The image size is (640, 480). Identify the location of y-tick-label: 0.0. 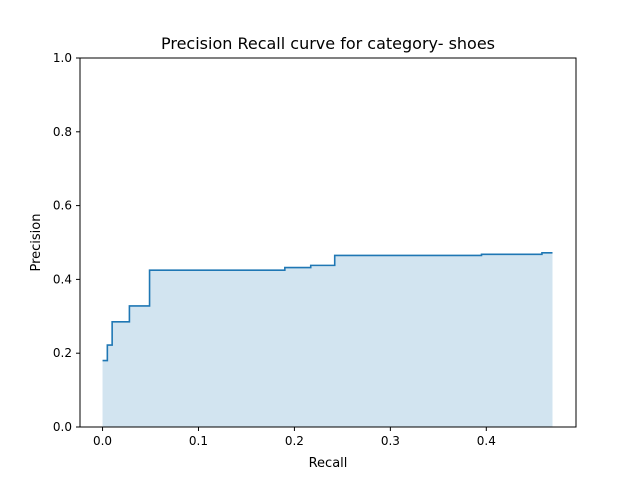
(62, 427).